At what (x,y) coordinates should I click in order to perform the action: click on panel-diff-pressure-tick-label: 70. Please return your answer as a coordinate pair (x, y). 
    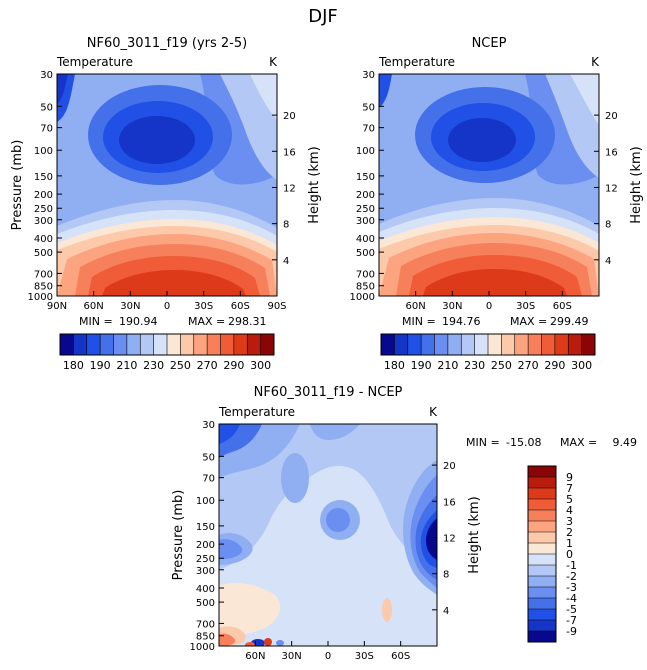
    Looking at the image, I should click on (208, 479).